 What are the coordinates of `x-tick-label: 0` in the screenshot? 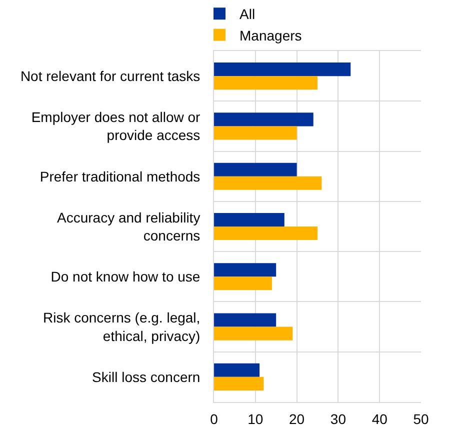 It's located at (214, 418).